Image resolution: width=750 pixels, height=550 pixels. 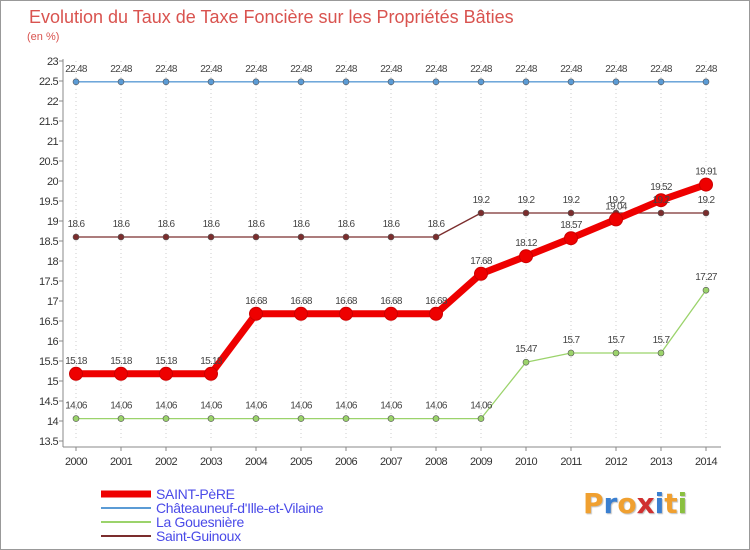 I want to click on x-tick-label: 2009, so click(x=481, y=462).